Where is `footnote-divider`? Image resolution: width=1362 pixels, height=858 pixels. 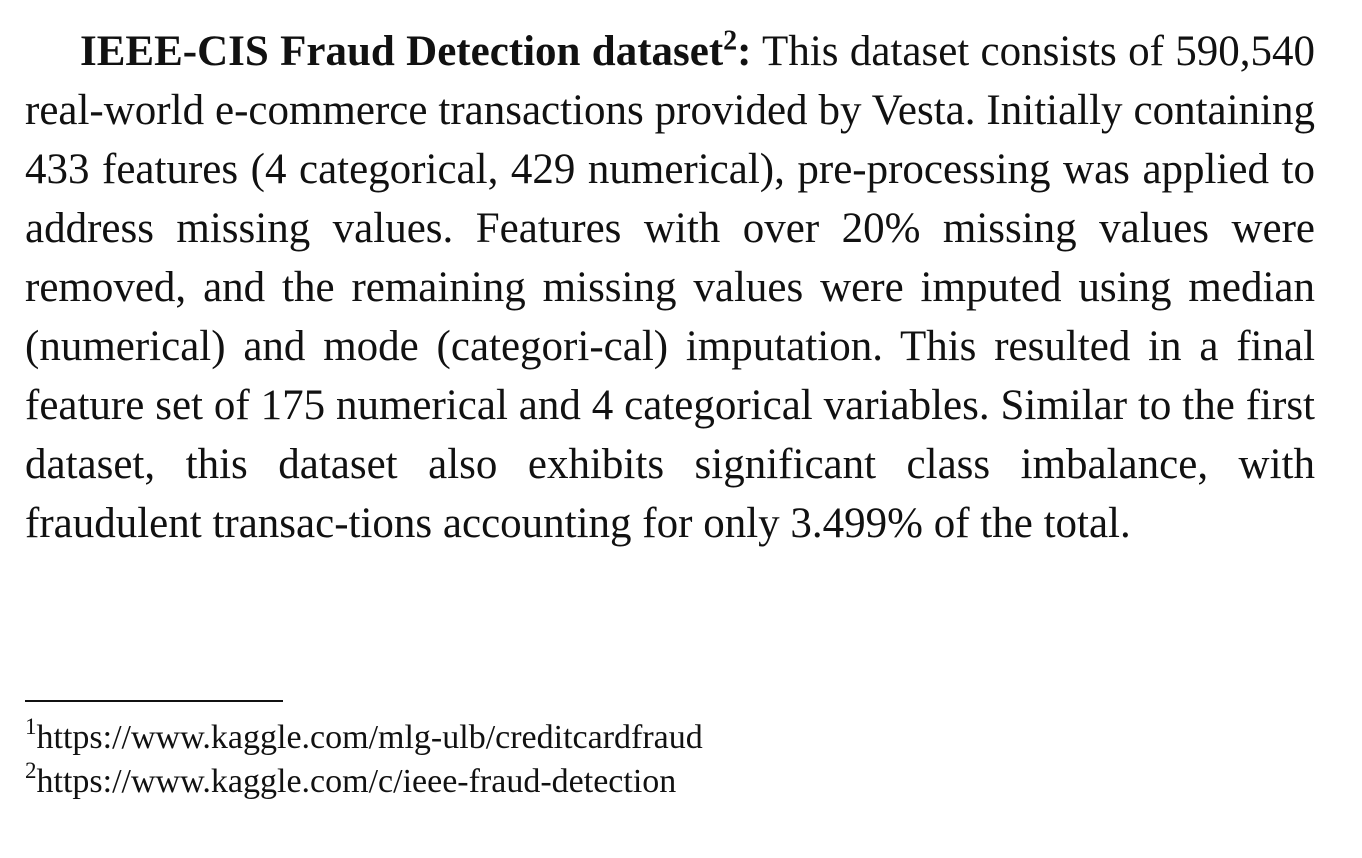
footnote-divider is located at coordinates (154, 701).